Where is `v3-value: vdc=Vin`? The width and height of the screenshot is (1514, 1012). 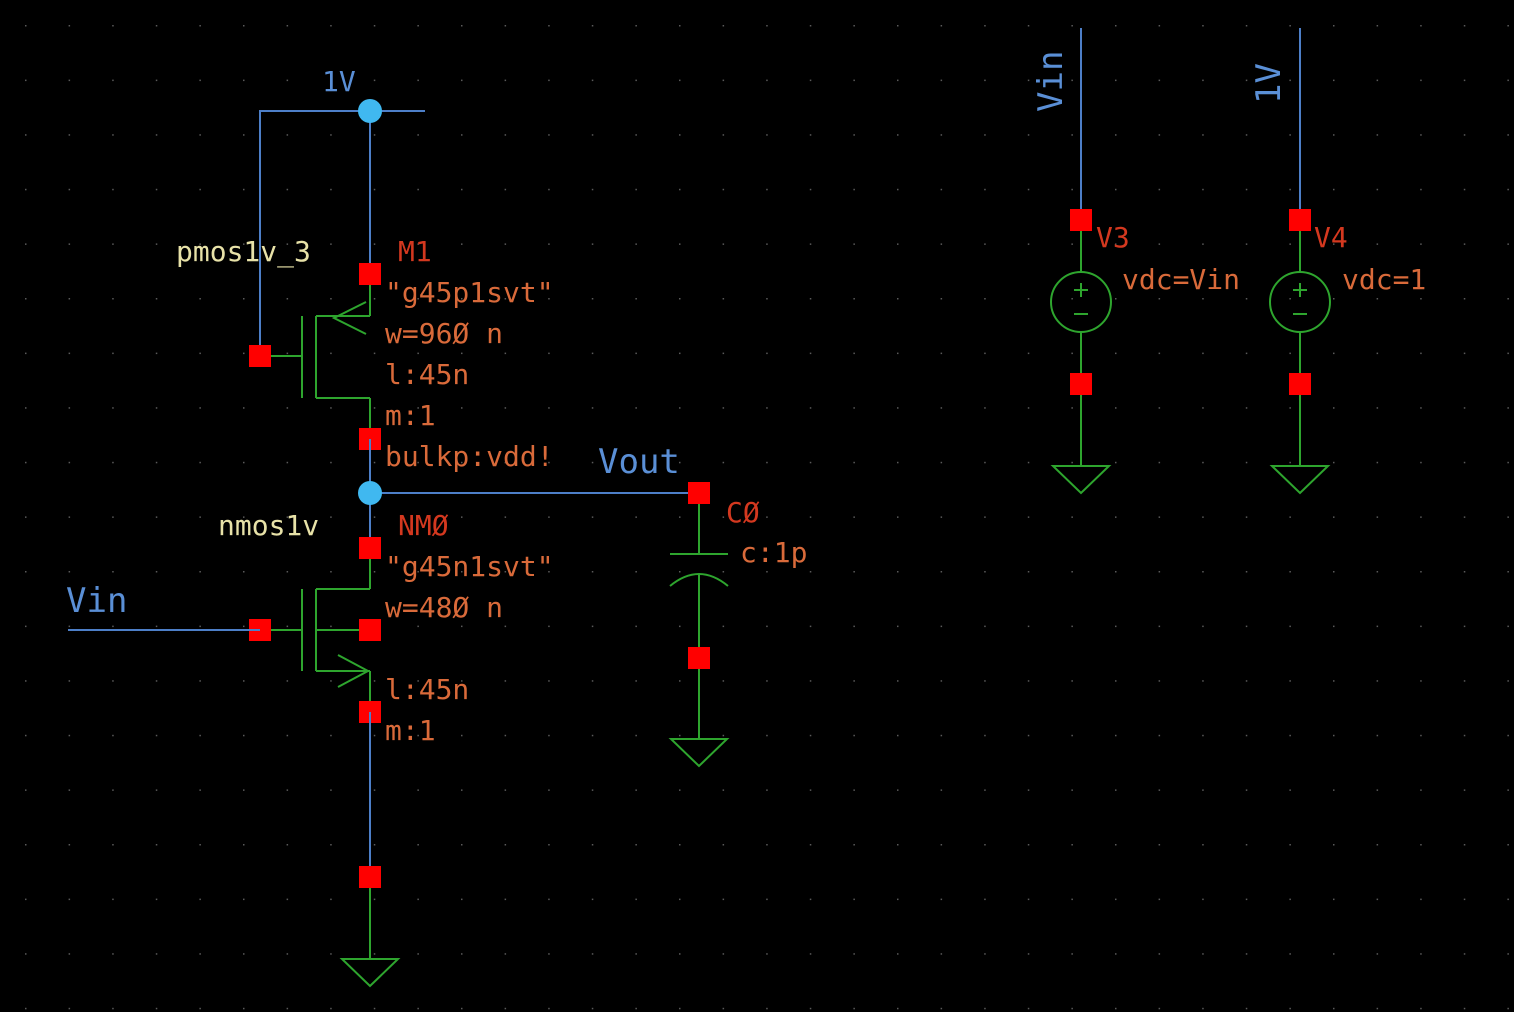 v3-value: vdc=Vin is located at coordinates (1181, 279).